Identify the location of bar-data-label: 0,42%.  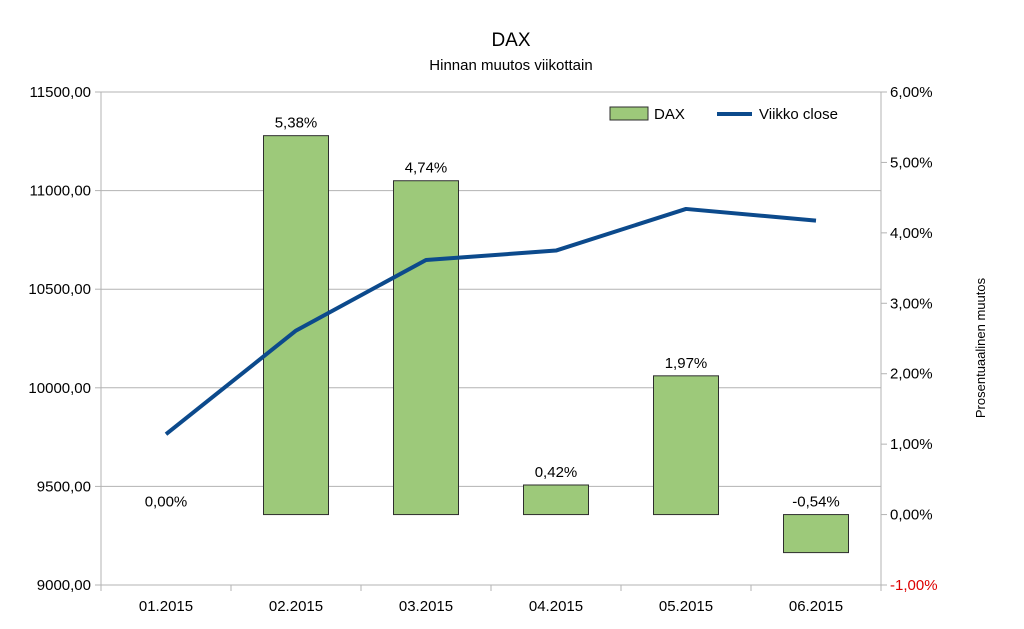
(556, 472).